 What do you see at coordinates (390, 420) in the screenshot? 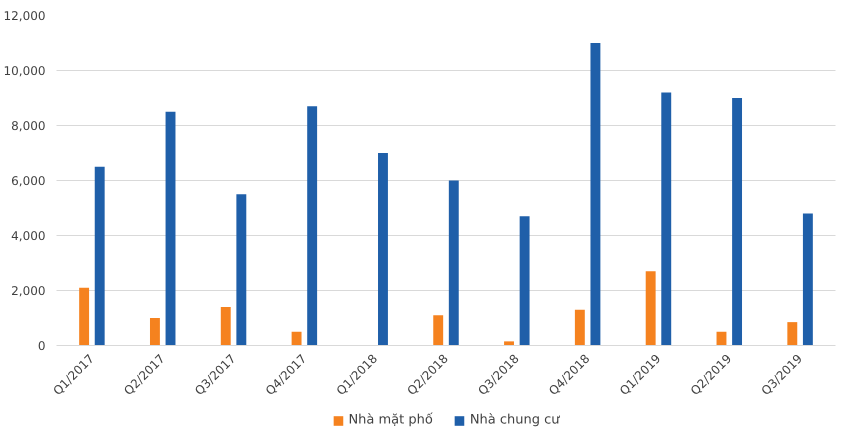
I see `legend-label: Nhà mặt phố` at bounding box center [390, 420].